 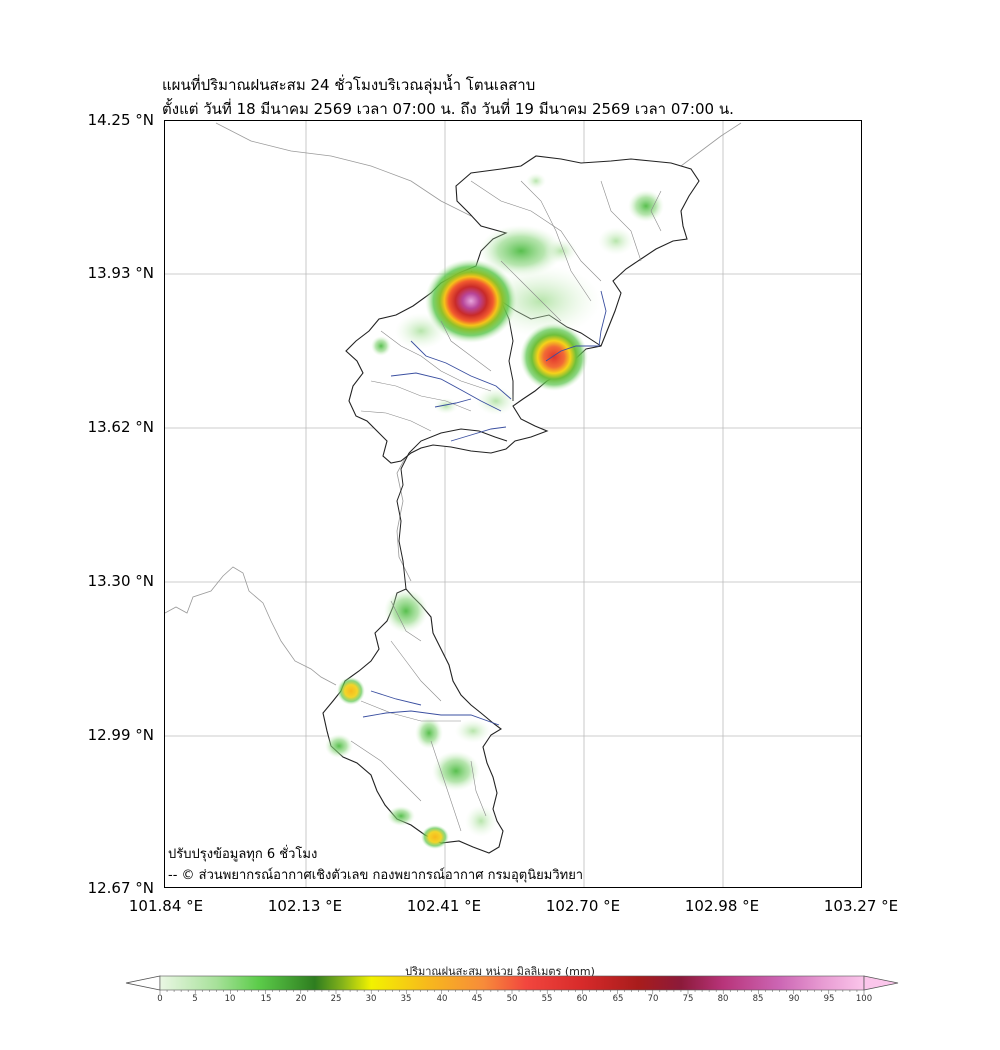 I want to click on colorbar-scale, so click(x=512, y=983).